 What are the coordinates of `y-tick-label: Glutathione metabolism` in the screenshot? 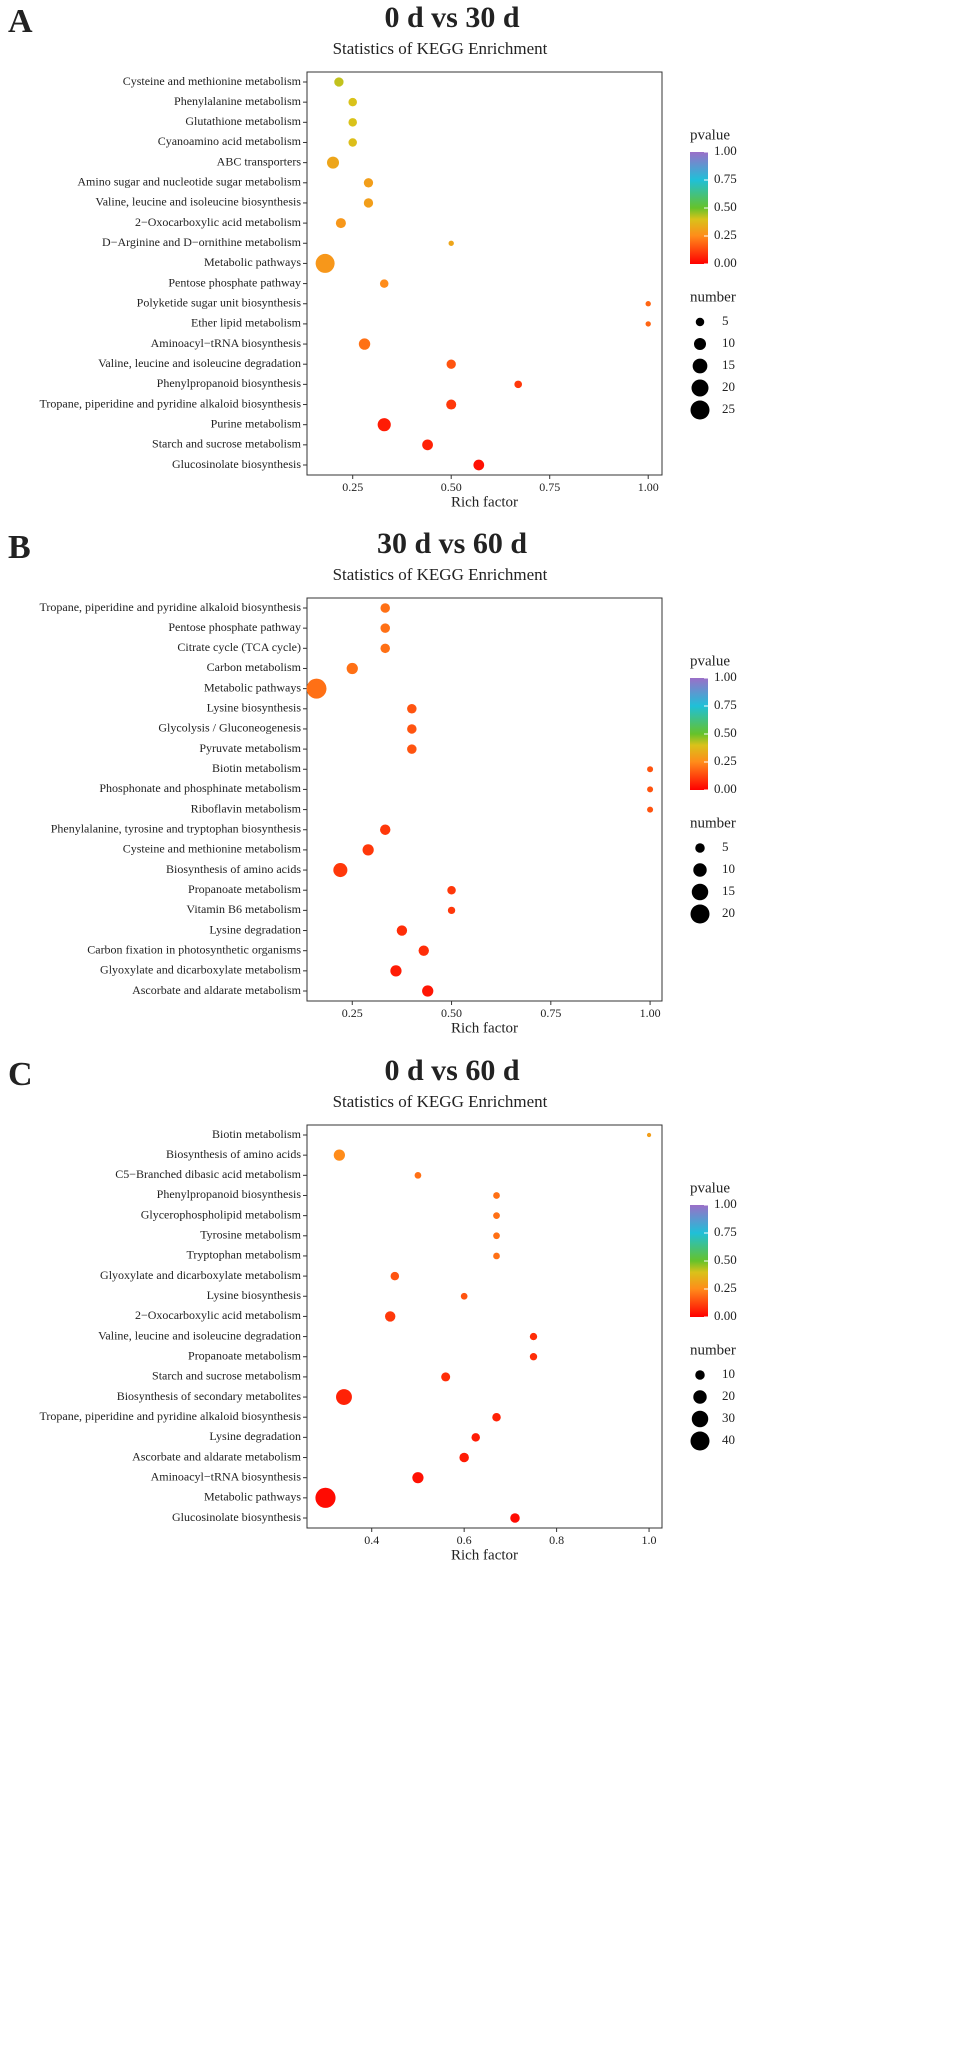 It's located at (243, 121).